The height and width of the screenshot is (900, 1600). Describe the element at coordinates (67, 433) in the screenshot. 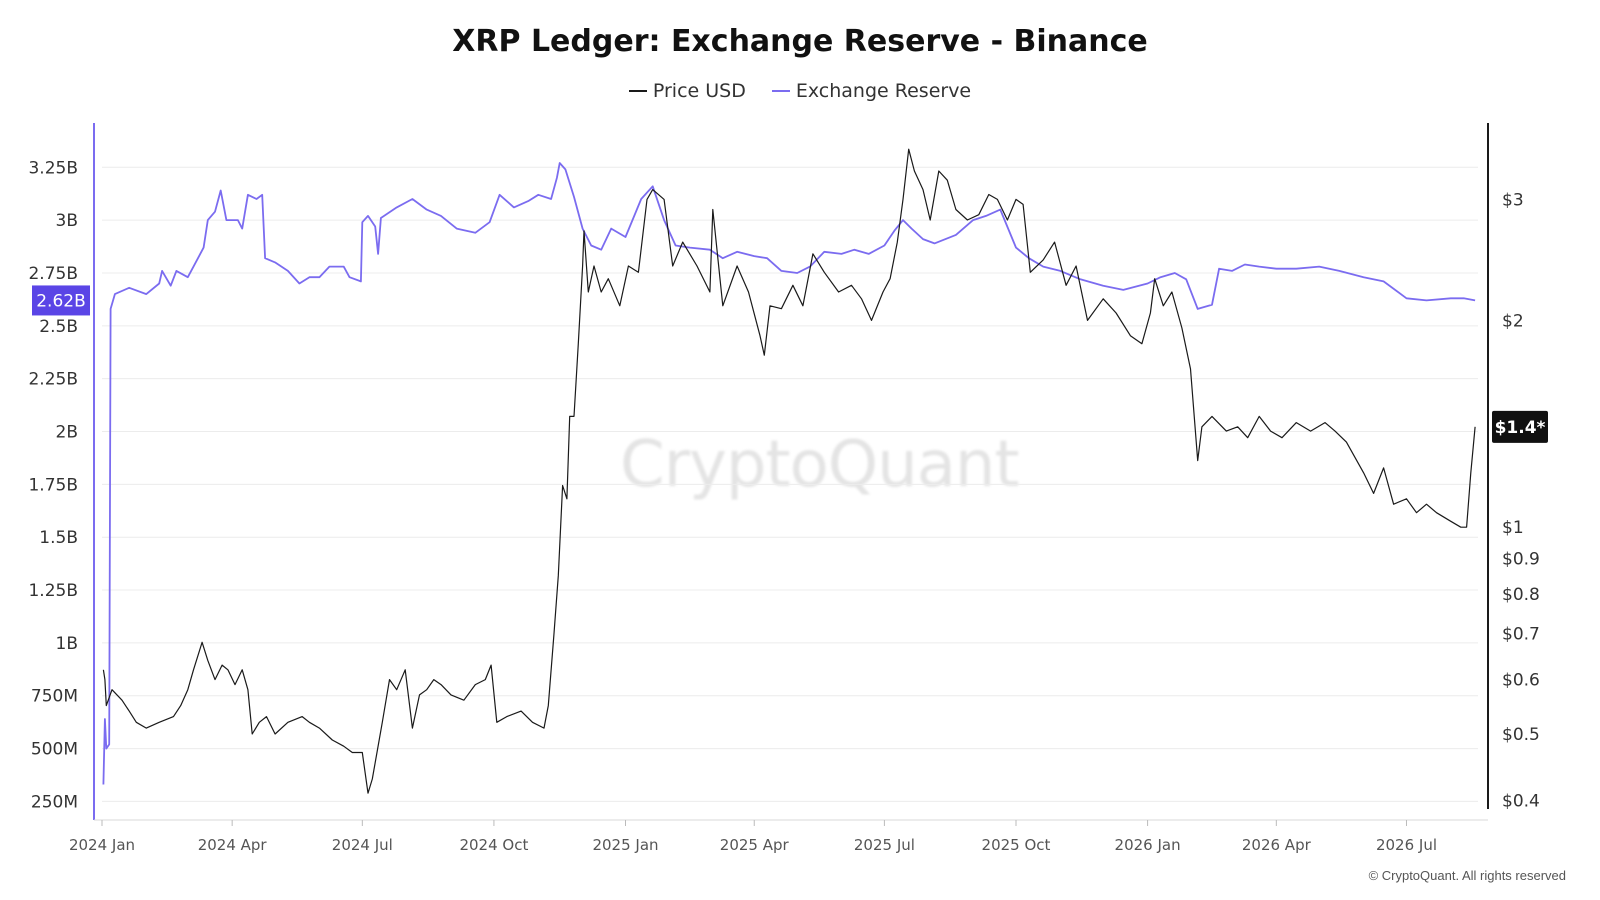

I see `y-left-tick-label: 2B` at that location.